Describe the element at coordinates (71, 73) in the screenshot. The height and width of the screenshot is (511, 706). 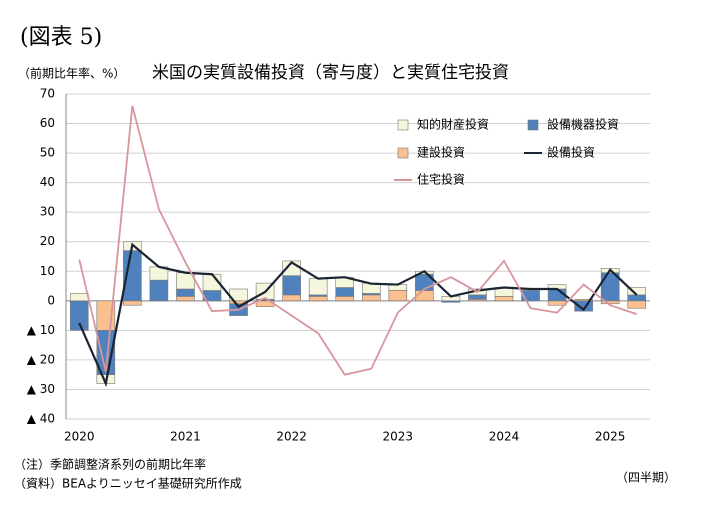
I see `y-axis-label: （前期比年率、%）` at that location.